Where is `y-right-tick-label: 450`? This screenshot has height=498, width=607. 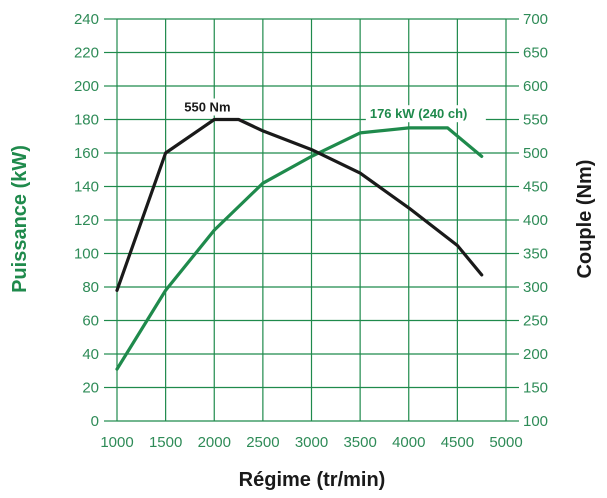 y-right-tick-label: 450 is located at coordinates (535, 187).